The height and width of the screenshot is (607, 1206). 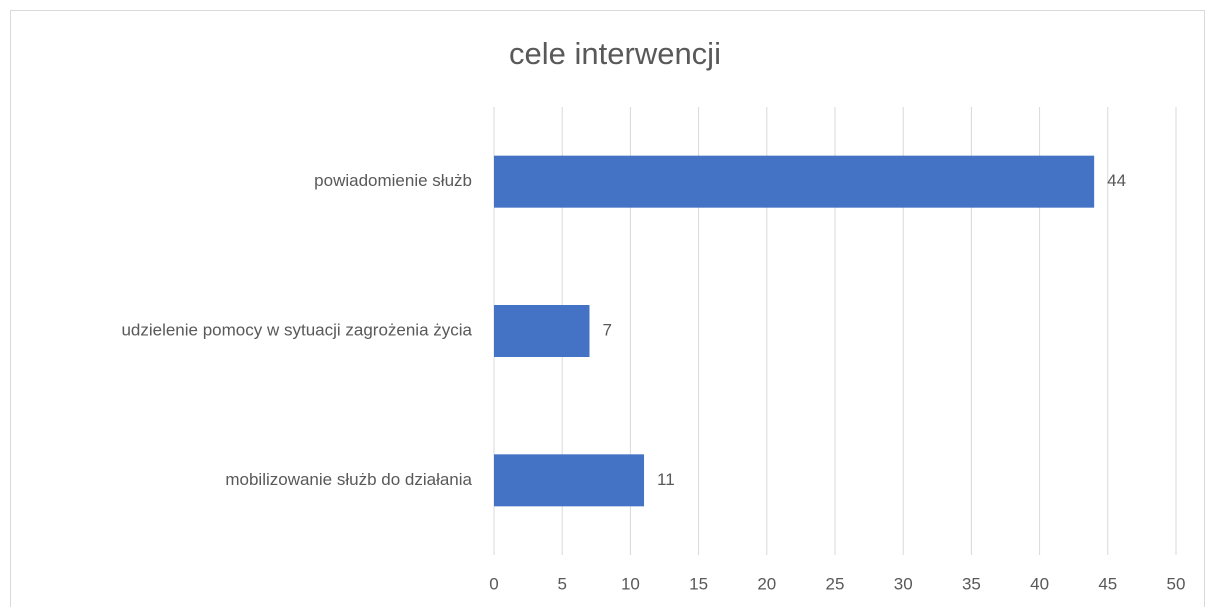 What do you see at coordinates (393, 180) in the screenshot?
I see `y-tick-label: powiadomienie służb` at bounding box center [393, 180].